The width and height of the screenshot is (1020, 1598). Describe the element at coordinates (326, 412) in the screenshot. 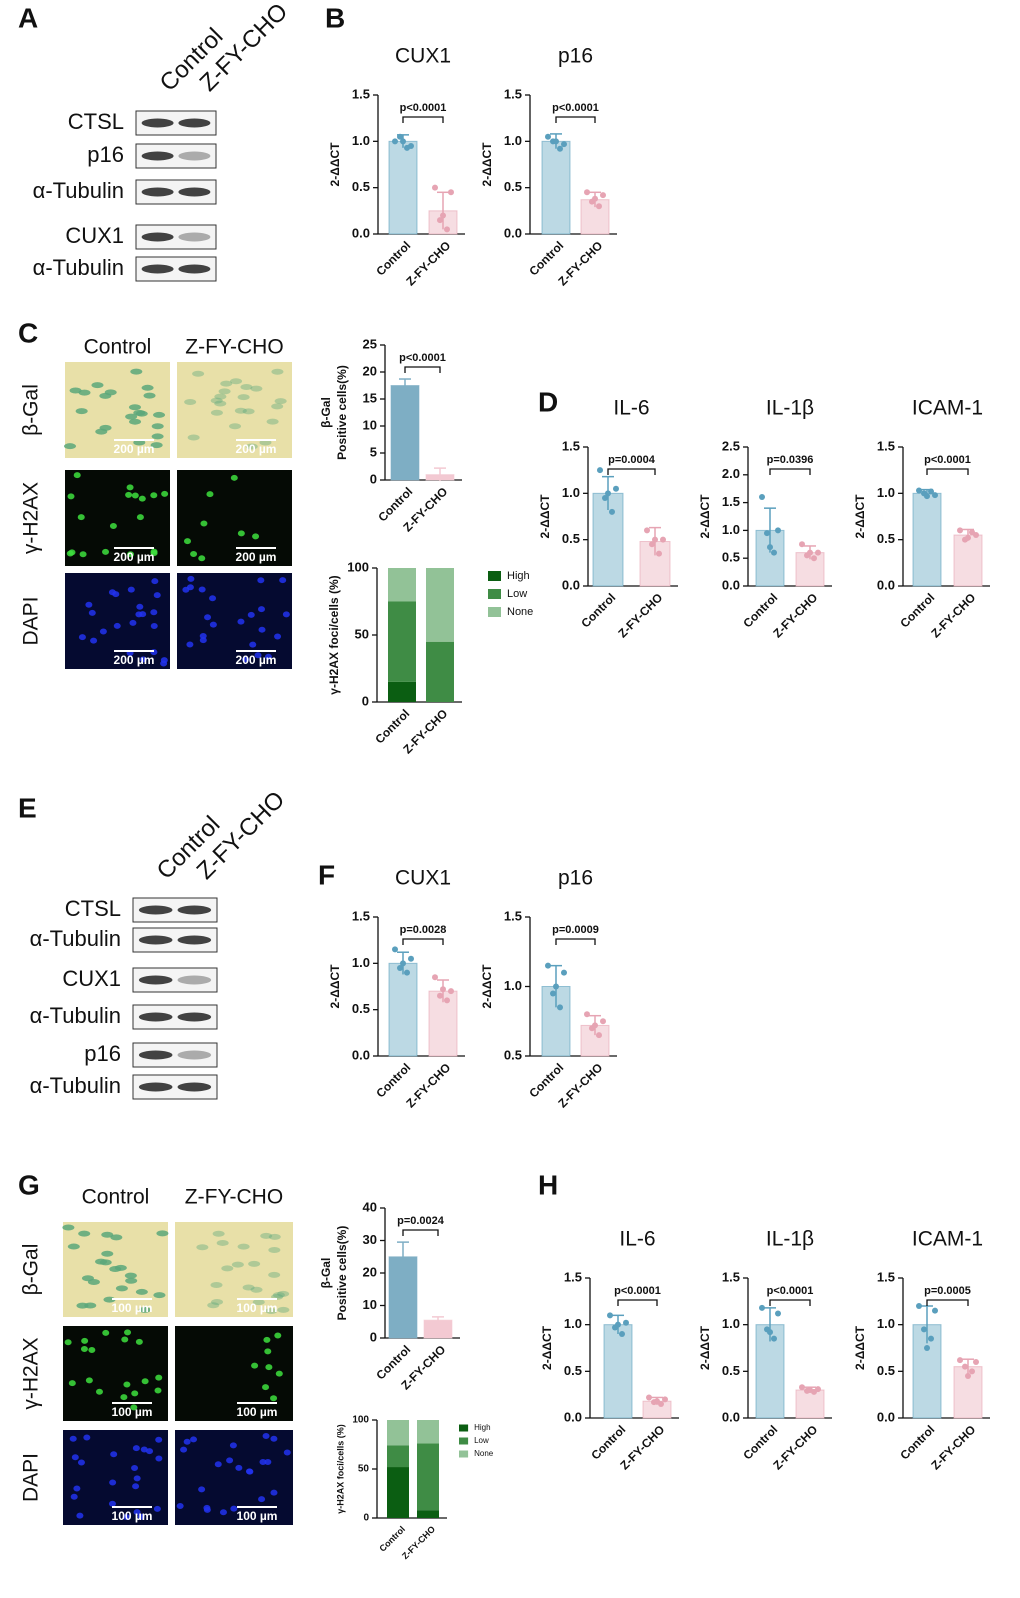

I see `y-axis-label: β-Gal` at that location.